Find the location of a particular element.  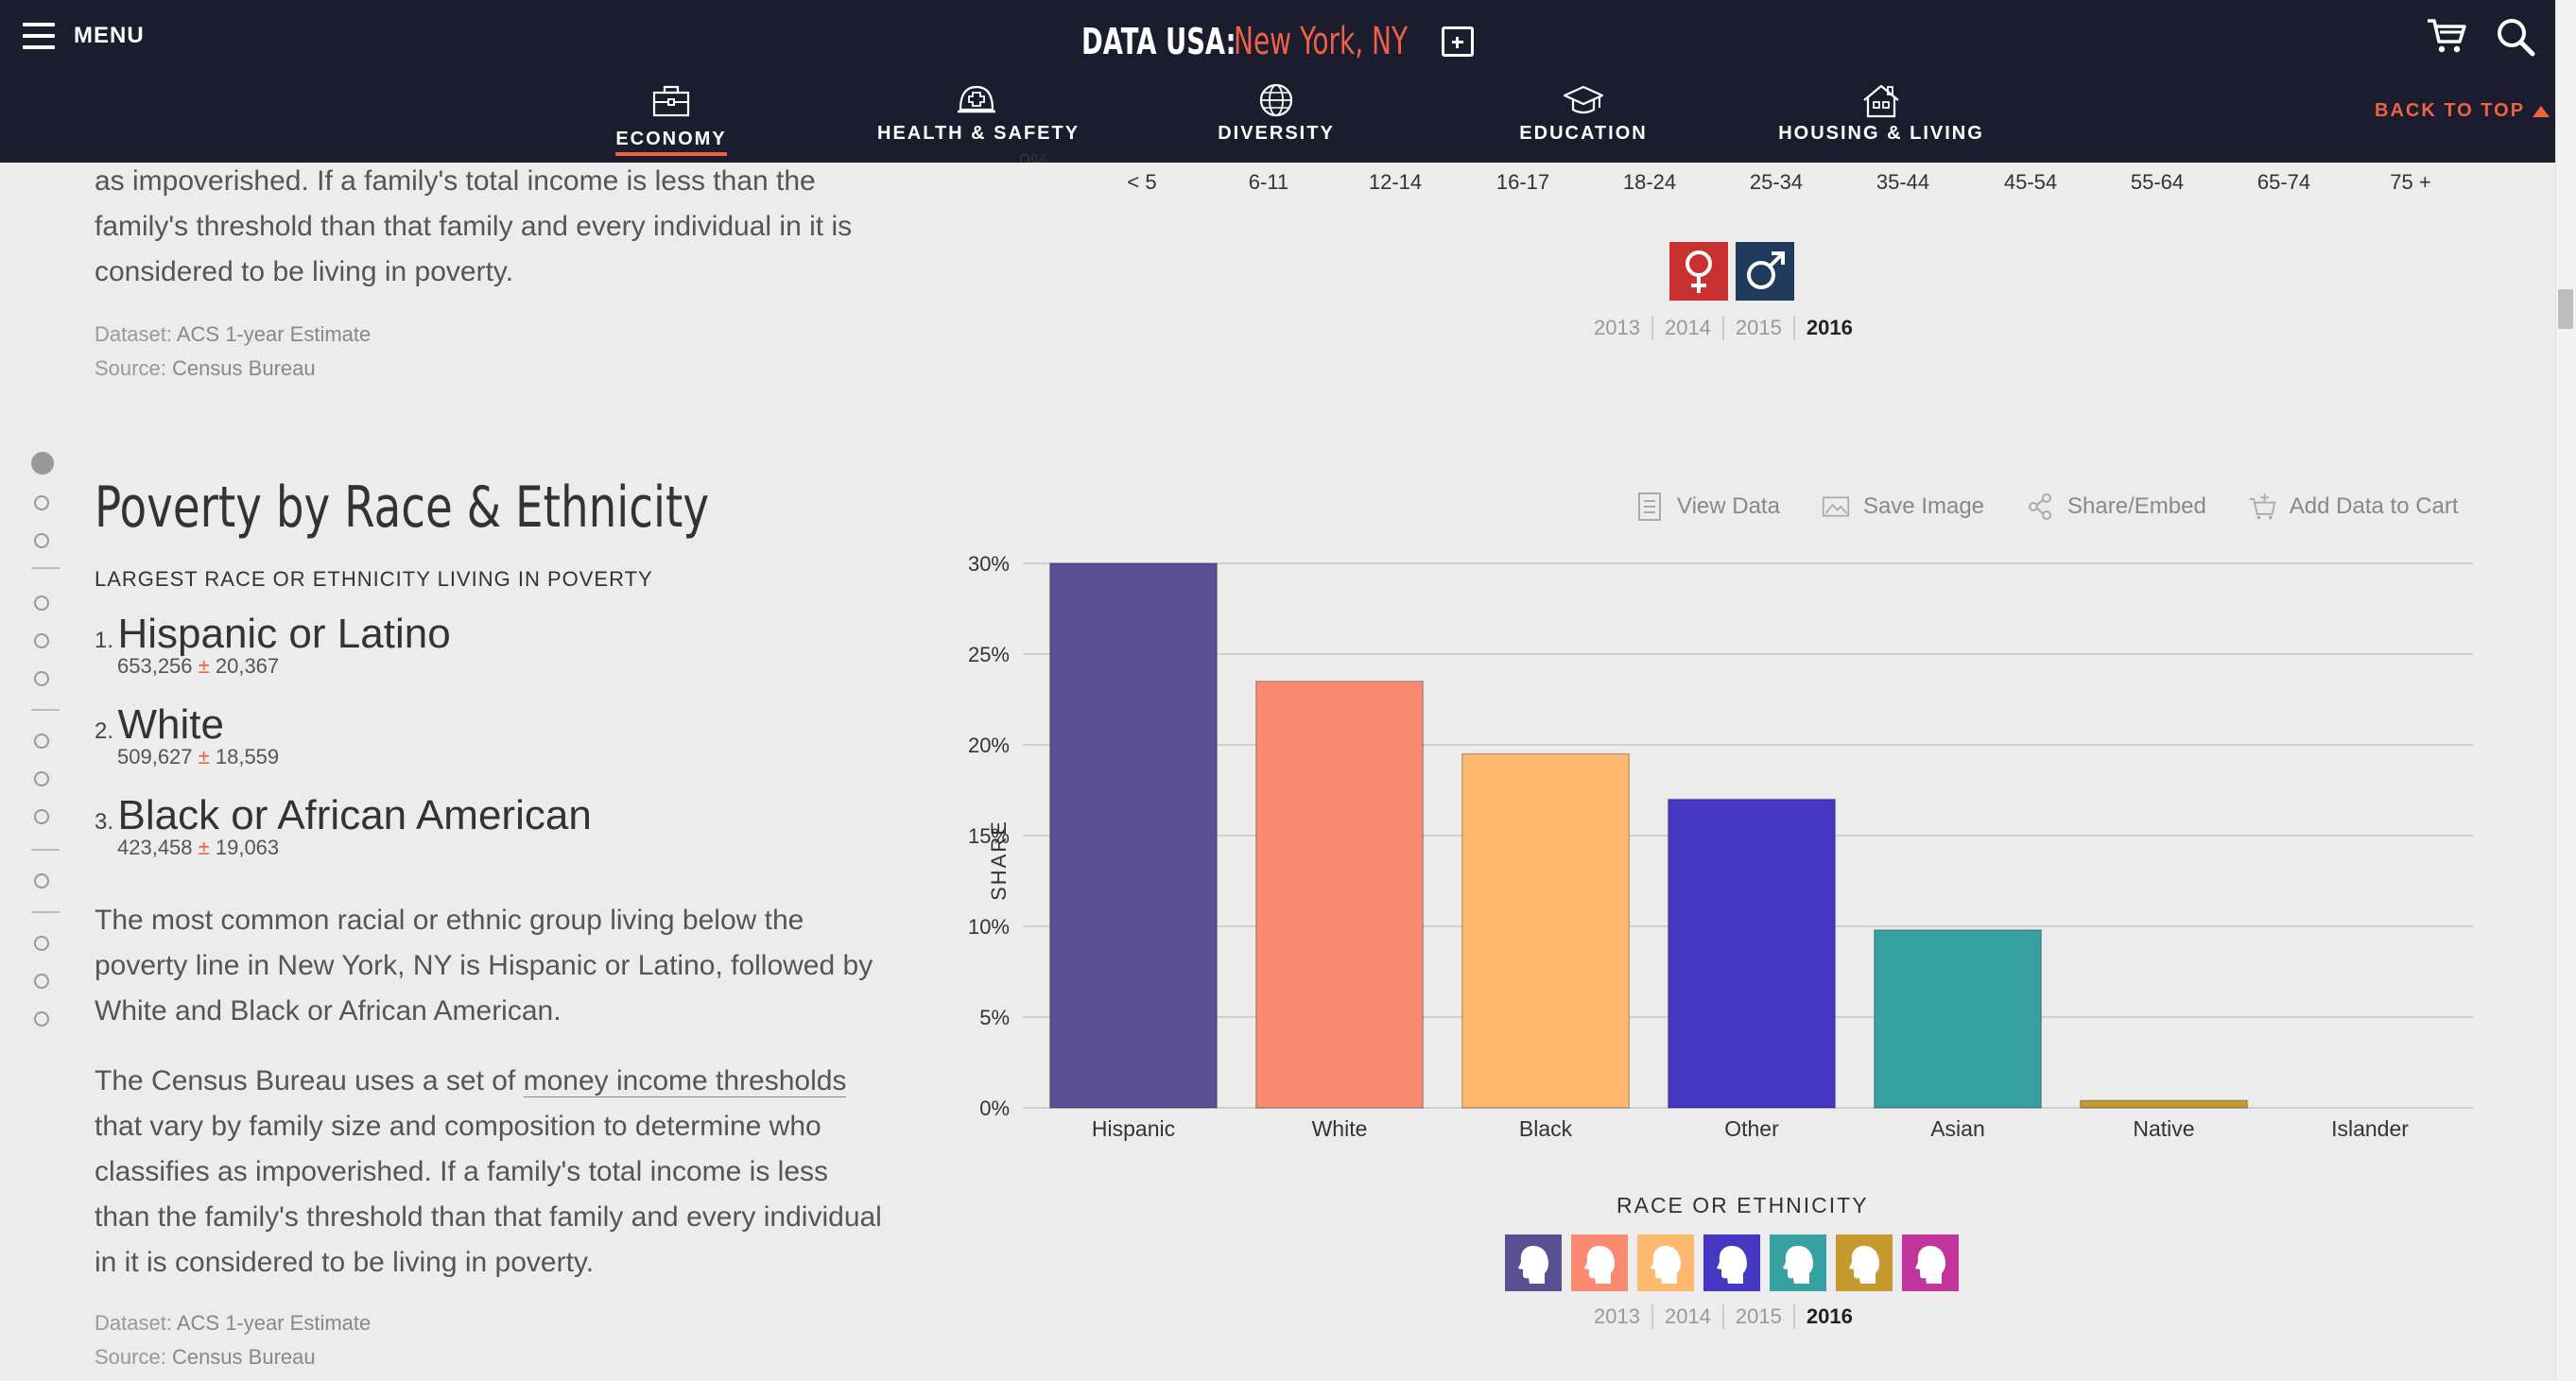

legend-swatch-other is located at coordinates (1731, 1262).